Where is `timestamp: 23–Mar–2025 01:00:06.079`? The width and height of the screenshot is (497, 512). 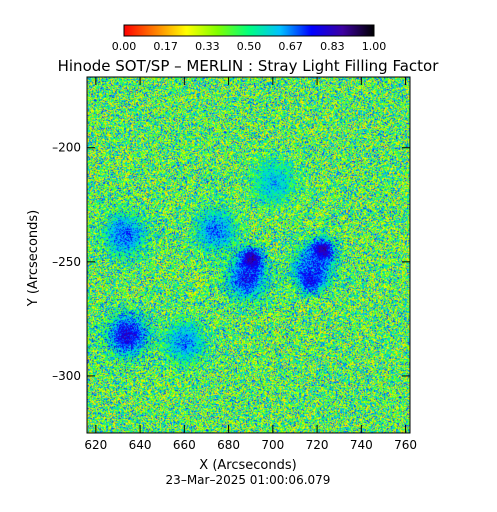
timestamp: 23–Mar–2025 01:00:06.079 is located at coordinates (248, 480).